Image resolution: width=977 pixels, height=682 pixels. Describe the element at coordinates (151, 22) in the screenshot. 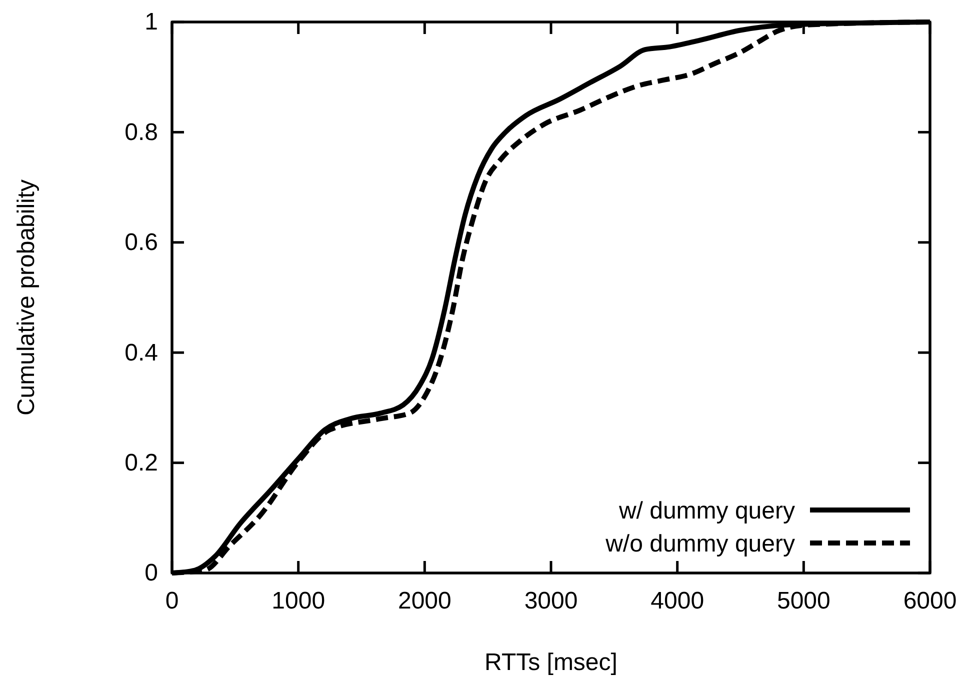

I see `y-tick-label: 1` at that location.